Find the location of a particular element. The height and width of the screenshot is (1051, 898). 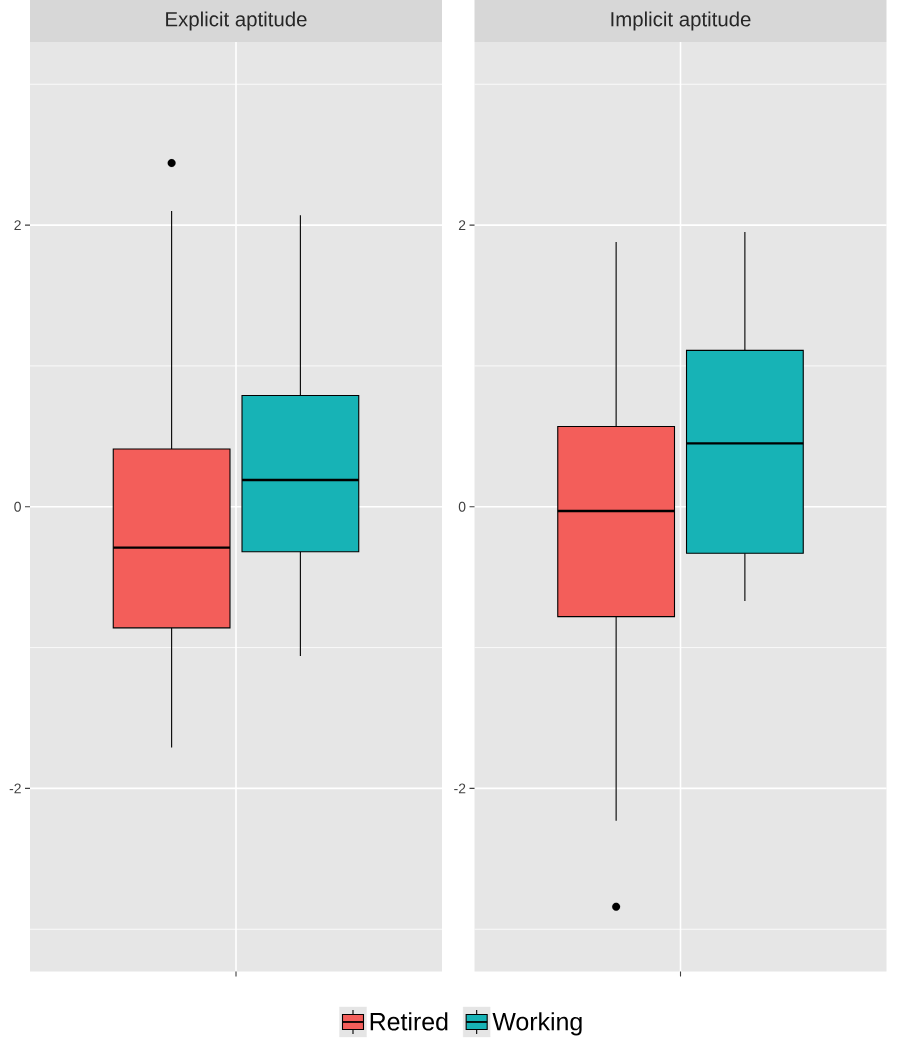

chart-title: Implicit aptitude is located at coordinates (681, 21).